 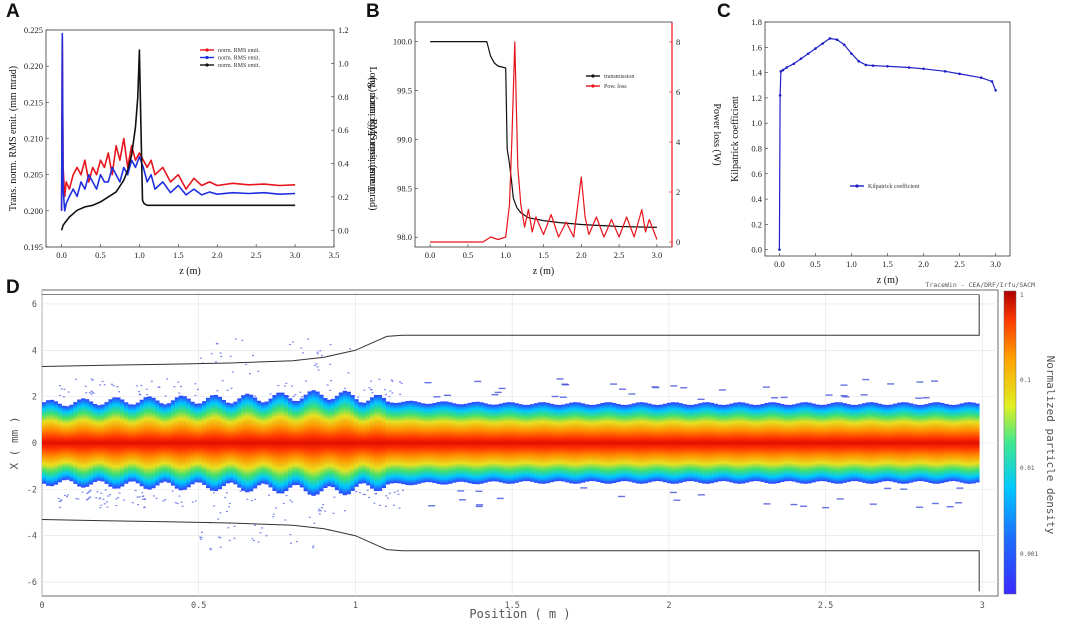 I want to click on y-tick-label: 0.205, so click(x=33, y=175).